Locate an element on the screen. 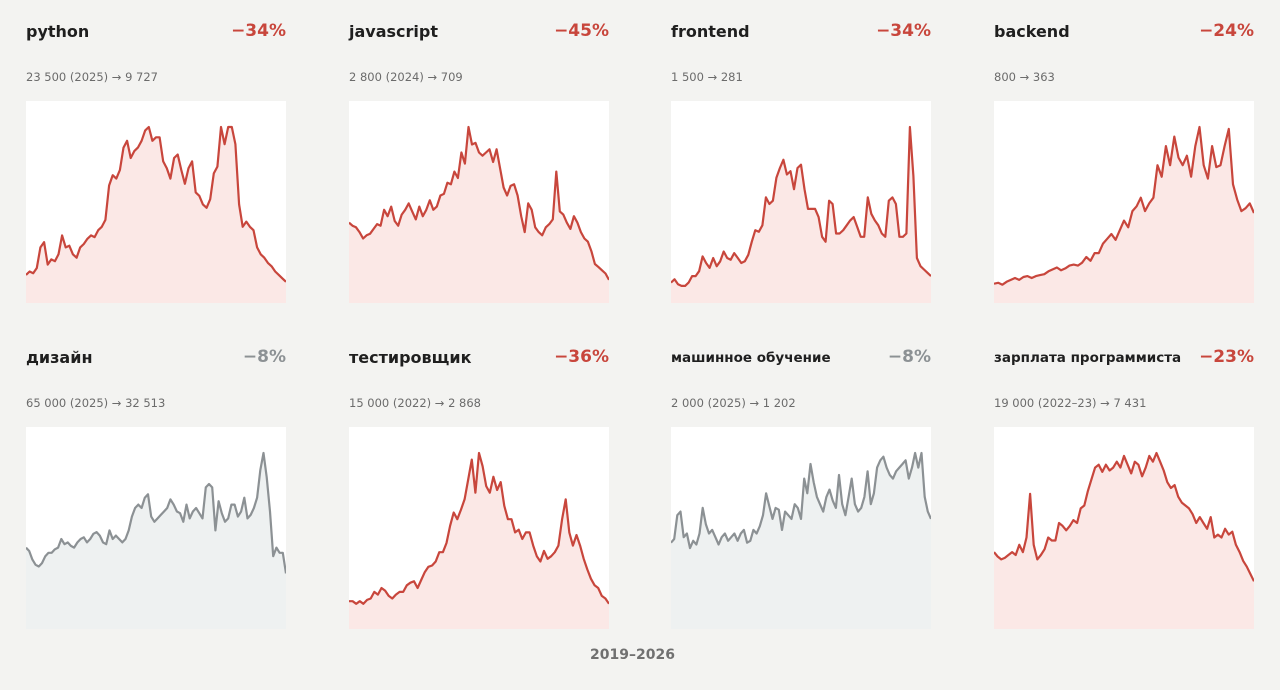 Image resolution: width=1280 pixels, height=690 pixels. panel-title: python is located at coordinates (58, 31).